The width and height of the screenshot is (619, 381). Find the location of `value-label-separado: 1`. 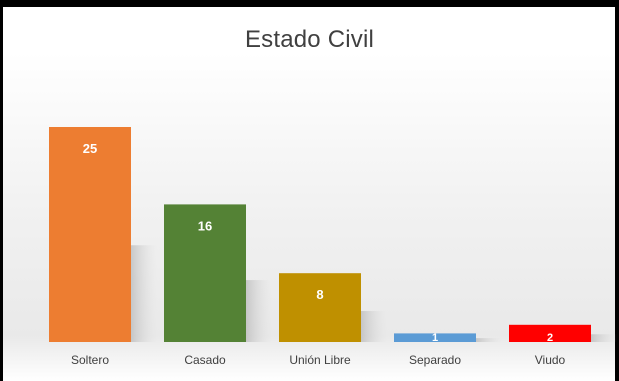

value-label-separado: 1 is located at coordinates (435, 338).